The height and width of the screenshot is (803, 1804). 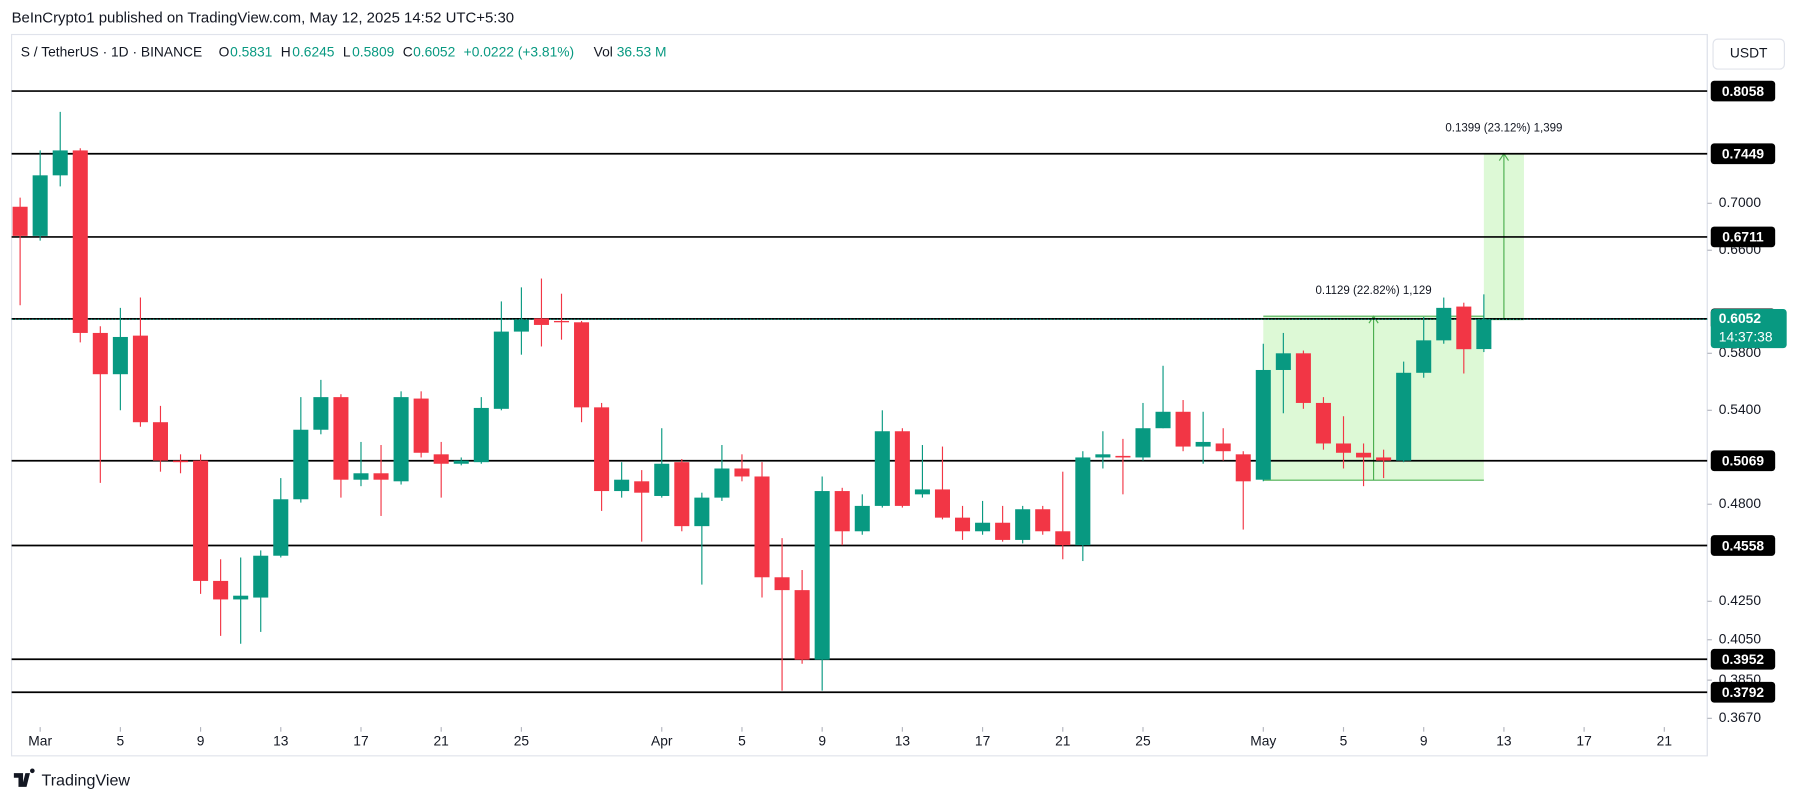 I want to click on ohlc-value: 0.6245, so click(x=313, y=52).